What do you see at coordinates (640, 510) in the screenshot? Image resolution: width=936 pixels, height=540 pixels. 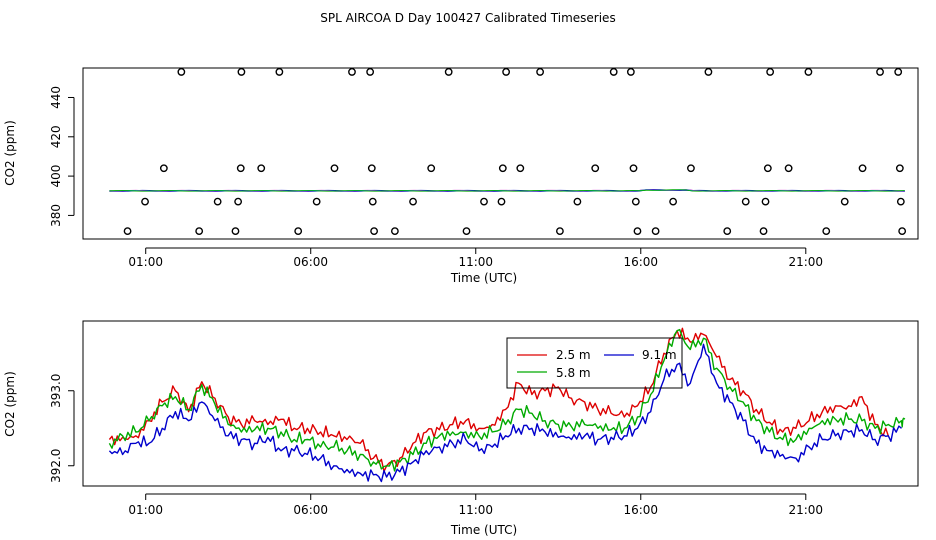 I see `bottom-x-tick-label: 16:00` at bounding box center [640, 510].